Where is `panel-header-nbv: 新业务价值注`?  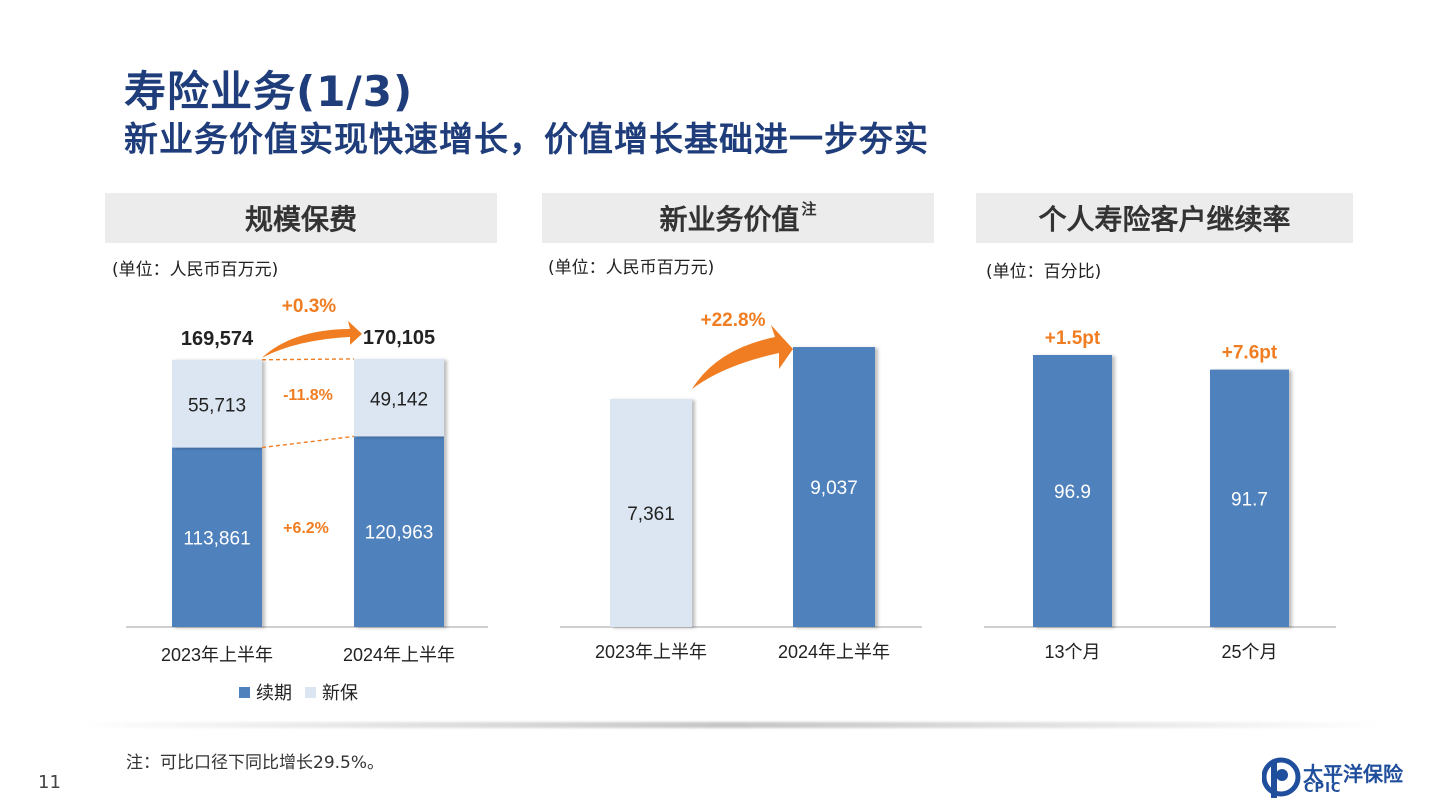 panel-header-nbv: 新业务价值注 is located at coordinates (738, 218).